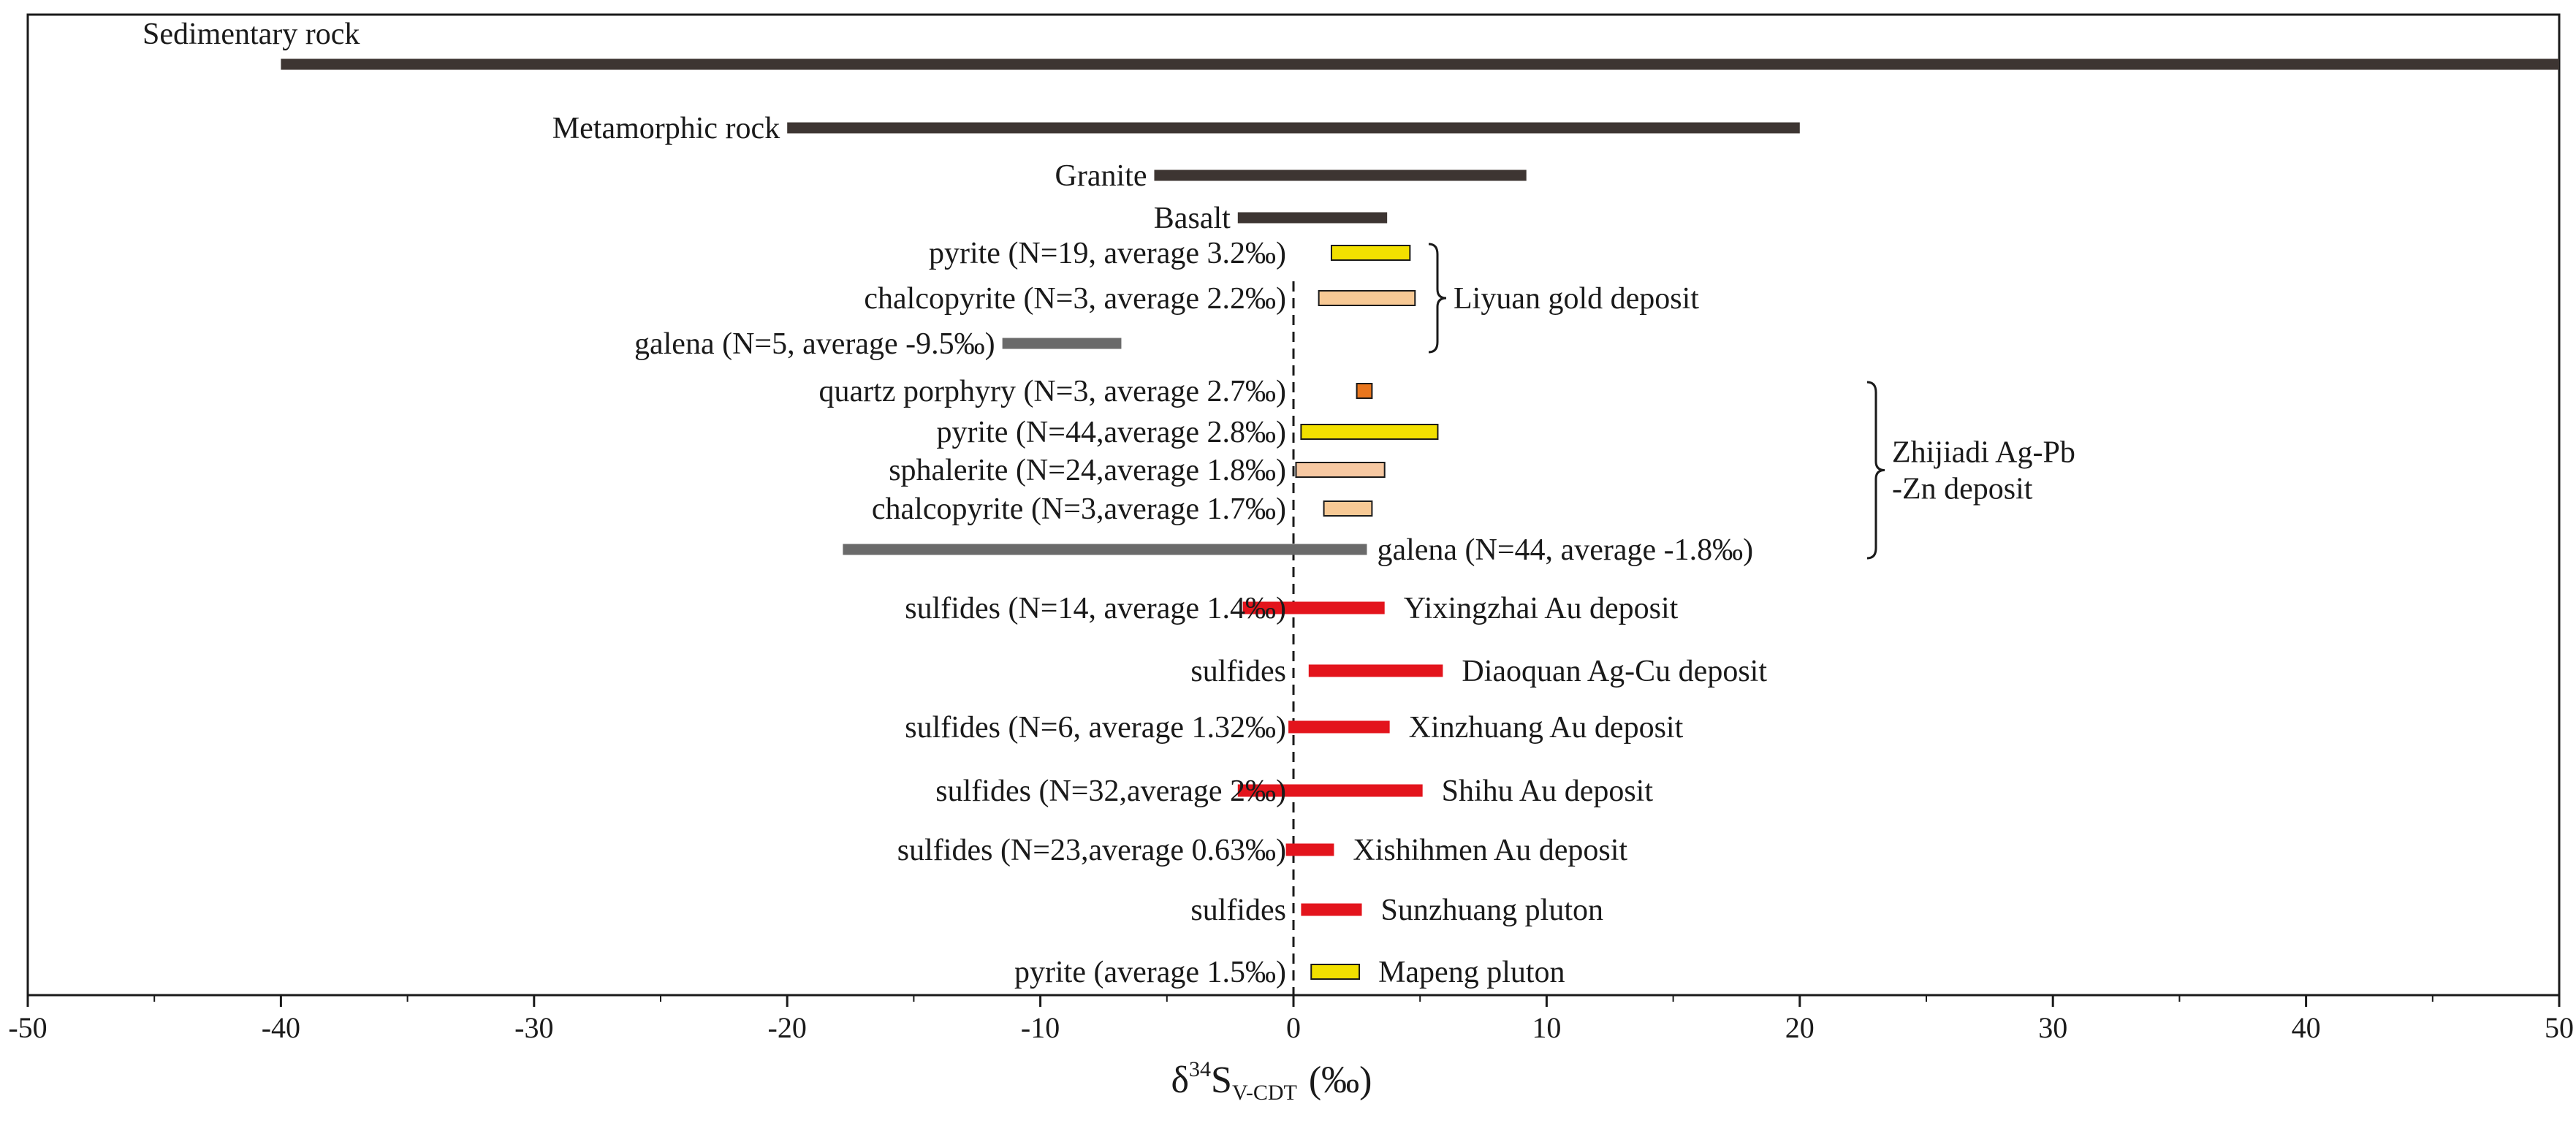  Describe the element at coordinates (1341, 1080) in the screenshot. I see `x-axis-title-unit: (‰)` at that location.